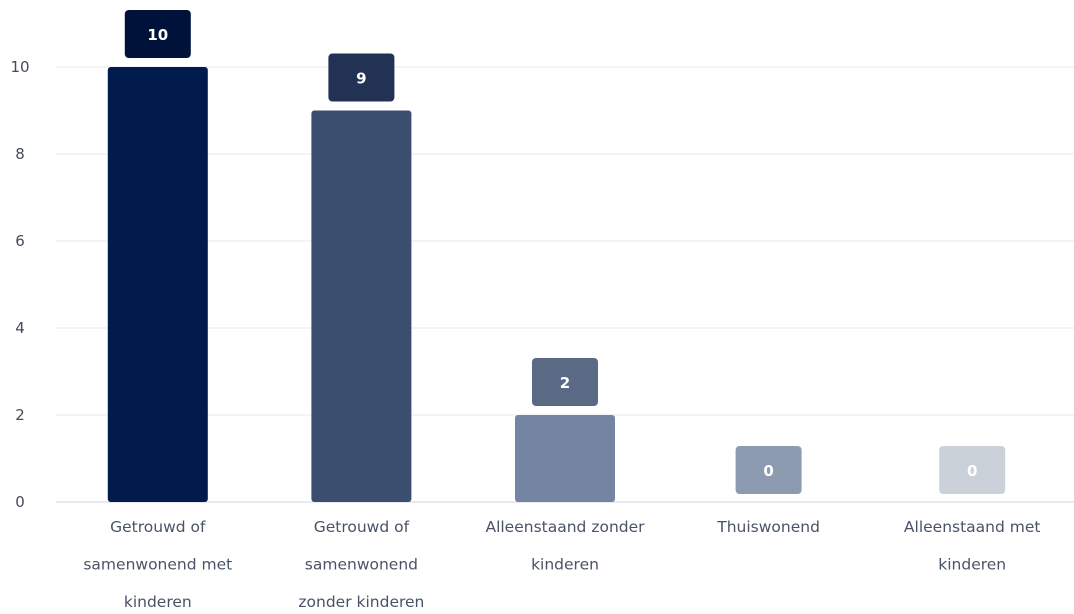  What do you see at coordinates (565, 527) in the screenshot?
I see `x-tick-label: Alleenstaand zonder` at bounding box center [565, 527].